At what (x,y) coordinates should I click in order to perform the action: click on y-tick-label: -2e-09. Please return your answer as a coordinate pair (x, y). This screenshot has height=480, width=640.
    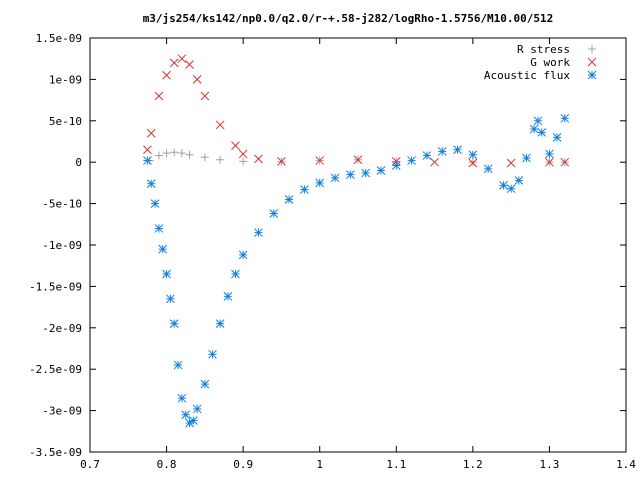
    Looking at the image, I should click on (62, 328).